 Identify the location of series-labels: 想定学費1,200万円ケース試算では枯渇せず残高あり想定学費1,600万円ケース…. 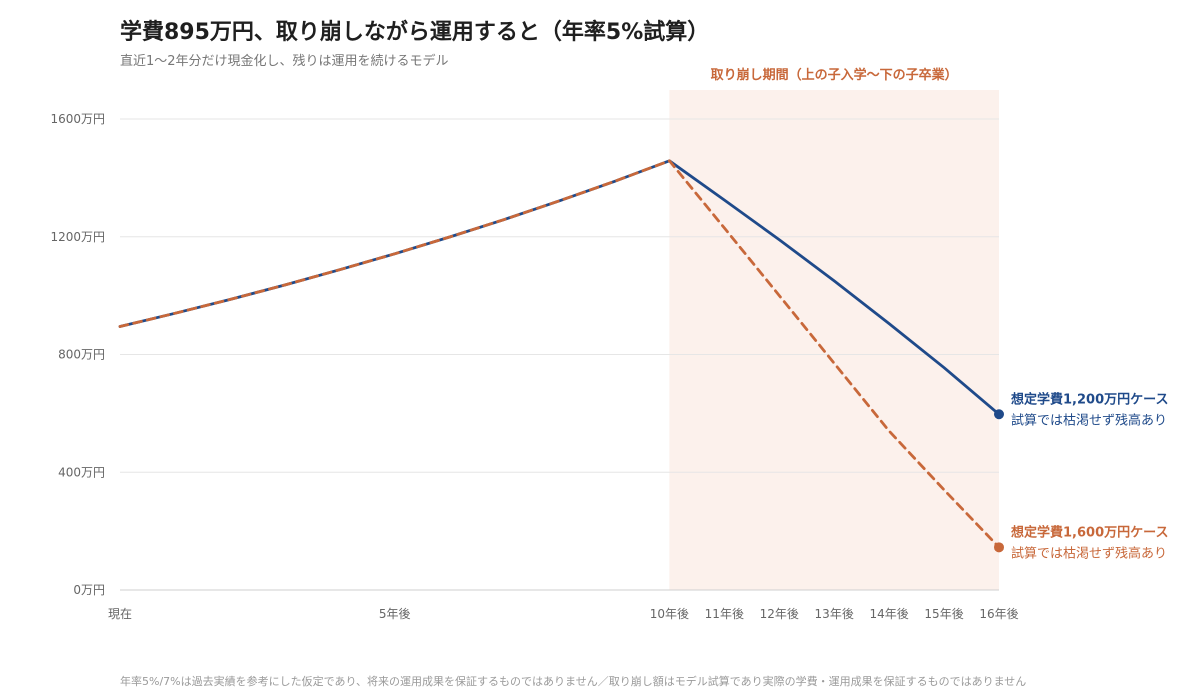
(1089, 476).